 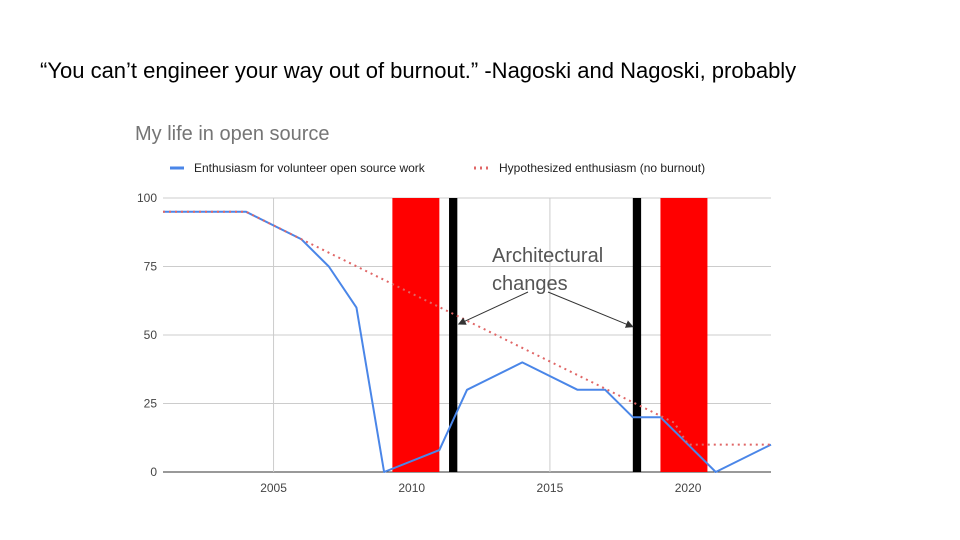 What do you see at coordinates (602, 168) in the screenshot?
I see `legend-label-hypothesized: Hypothesized enthusiasm (no burnout)` at bounding box center [602, 168].